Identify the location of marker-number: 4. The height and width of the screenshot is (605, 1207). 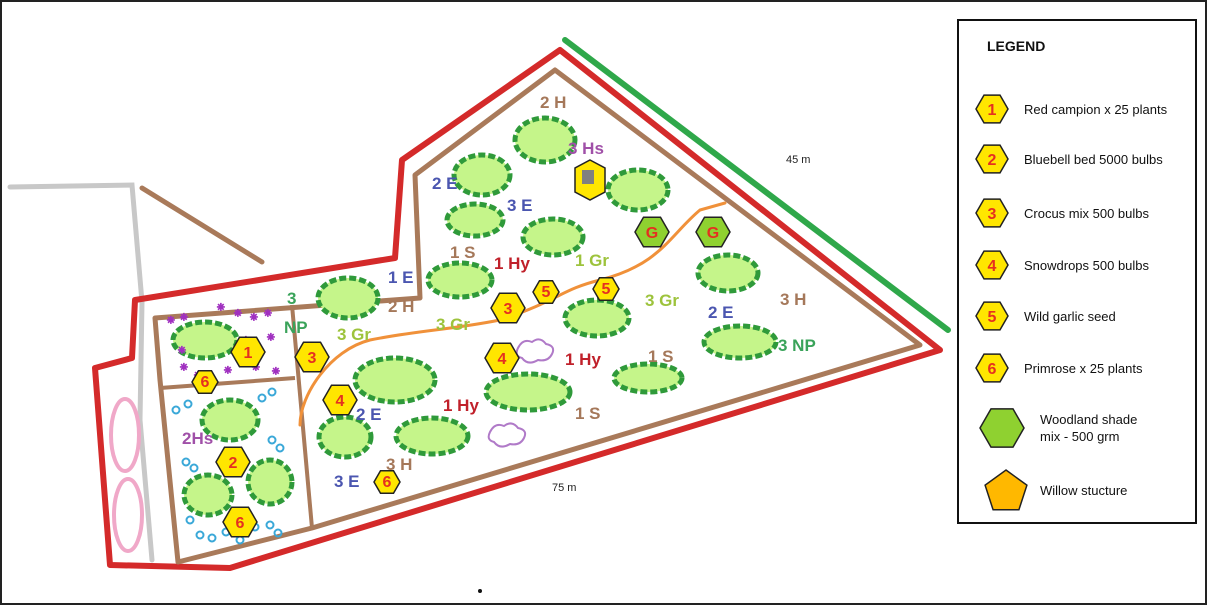
(502, 359).